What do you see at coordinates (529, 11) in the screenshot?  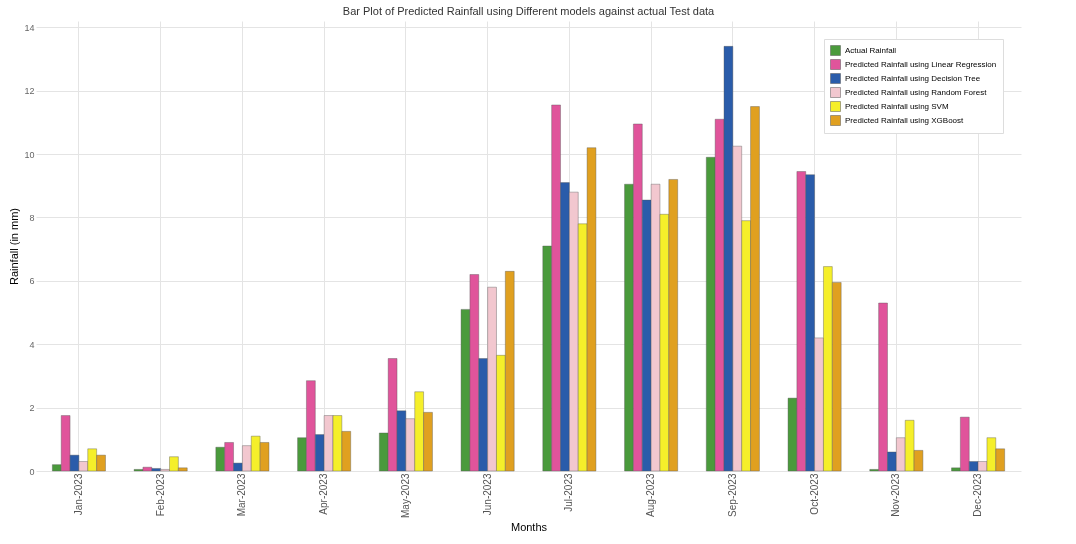 I see `chart-title: Bar Plot of Predicted Rainfall using Different models against actual Test data` at bounding box center [529, 11].